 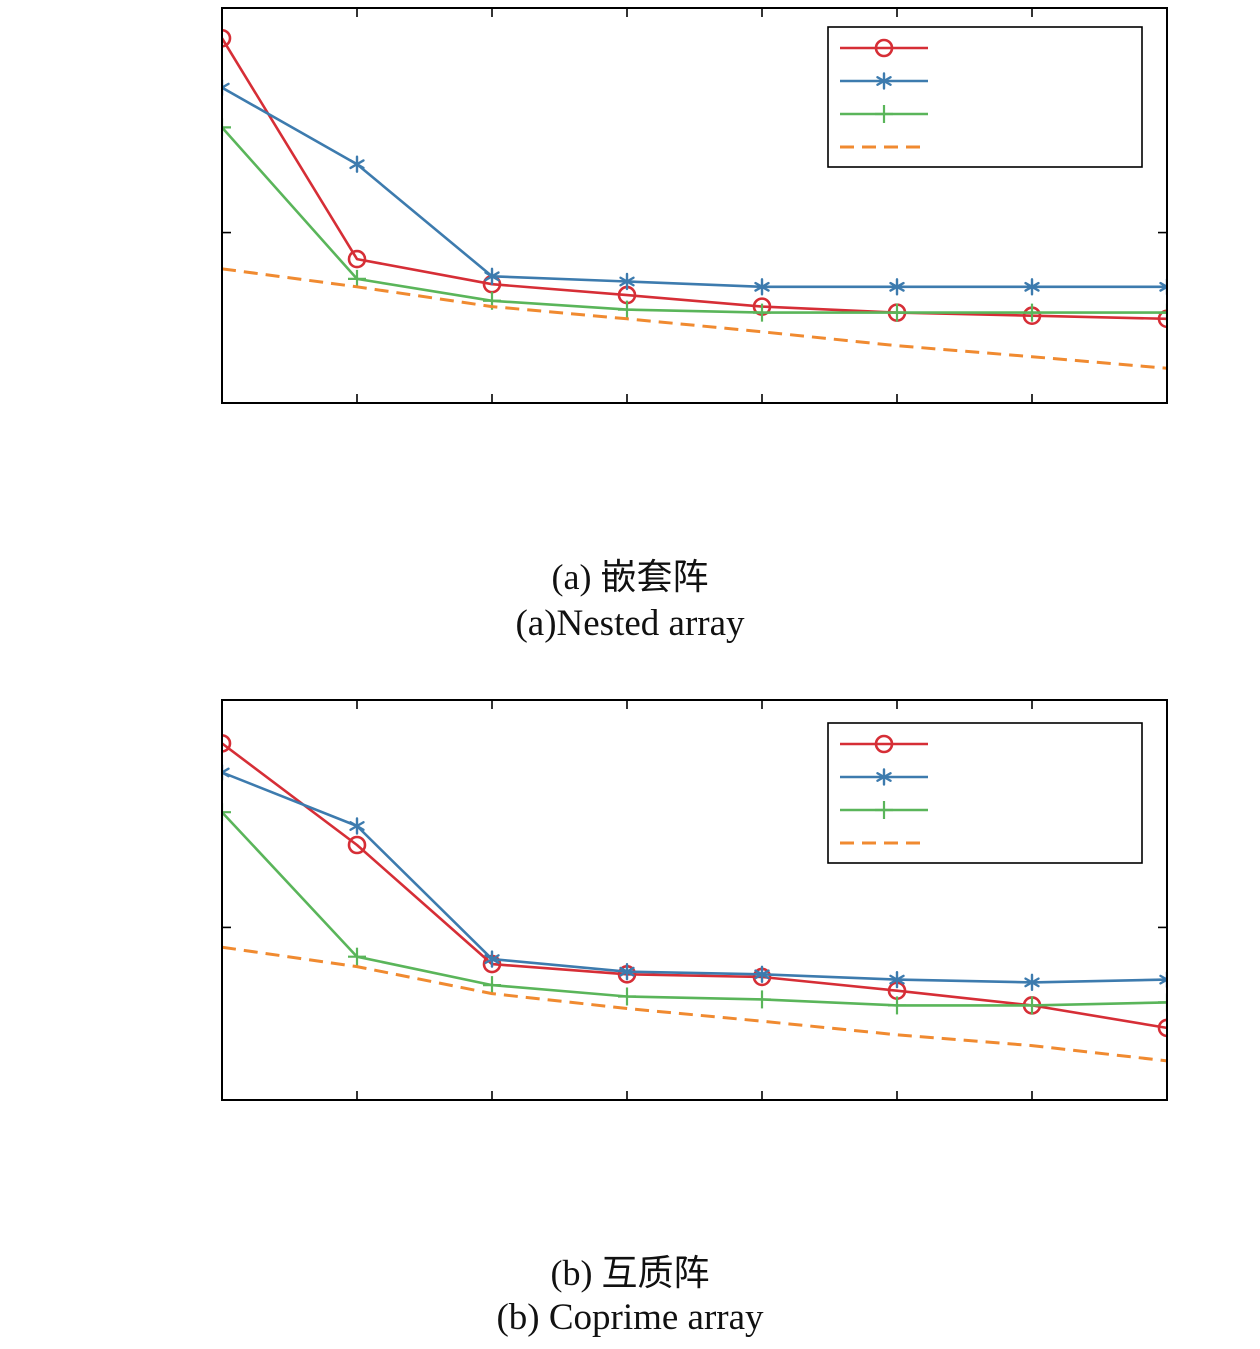 What do you see at coordinates (630, 1273) in the screenshot?
I see `caption-chinese: (b) 互质阵` at bounding box center [630, 1273].